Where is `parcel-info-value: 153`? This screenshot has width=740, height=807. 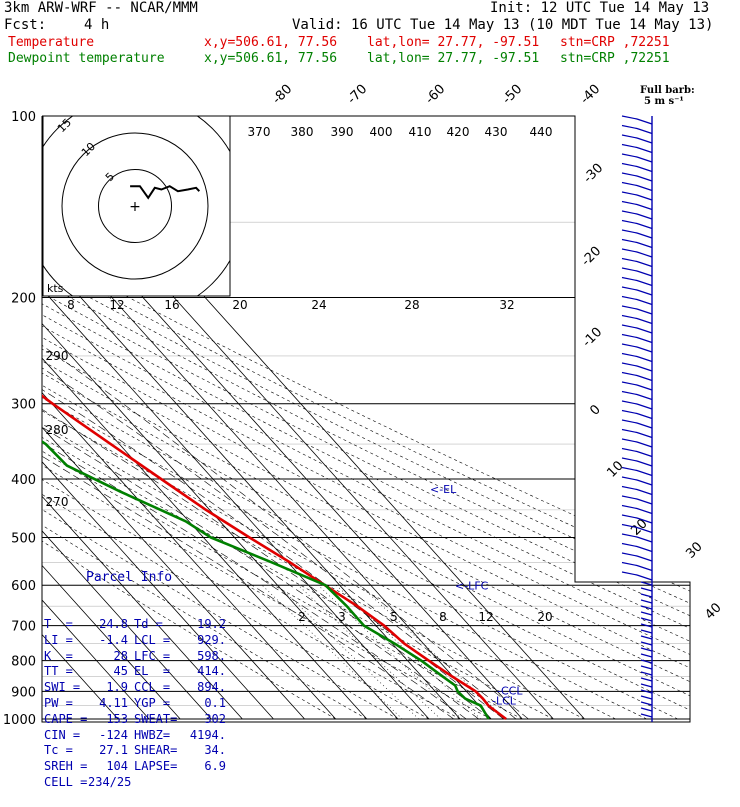 parcel-info-value: 153 is located at coordinates (117, 718).